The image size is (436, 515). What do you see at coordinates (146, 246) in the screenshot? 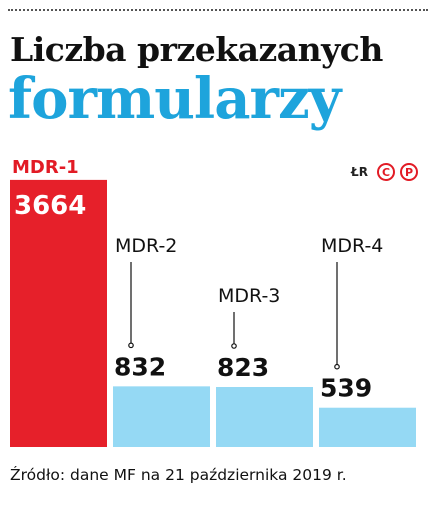
I see `category-label-mdr-2: MDR-2` at bounding box center [146, 246].